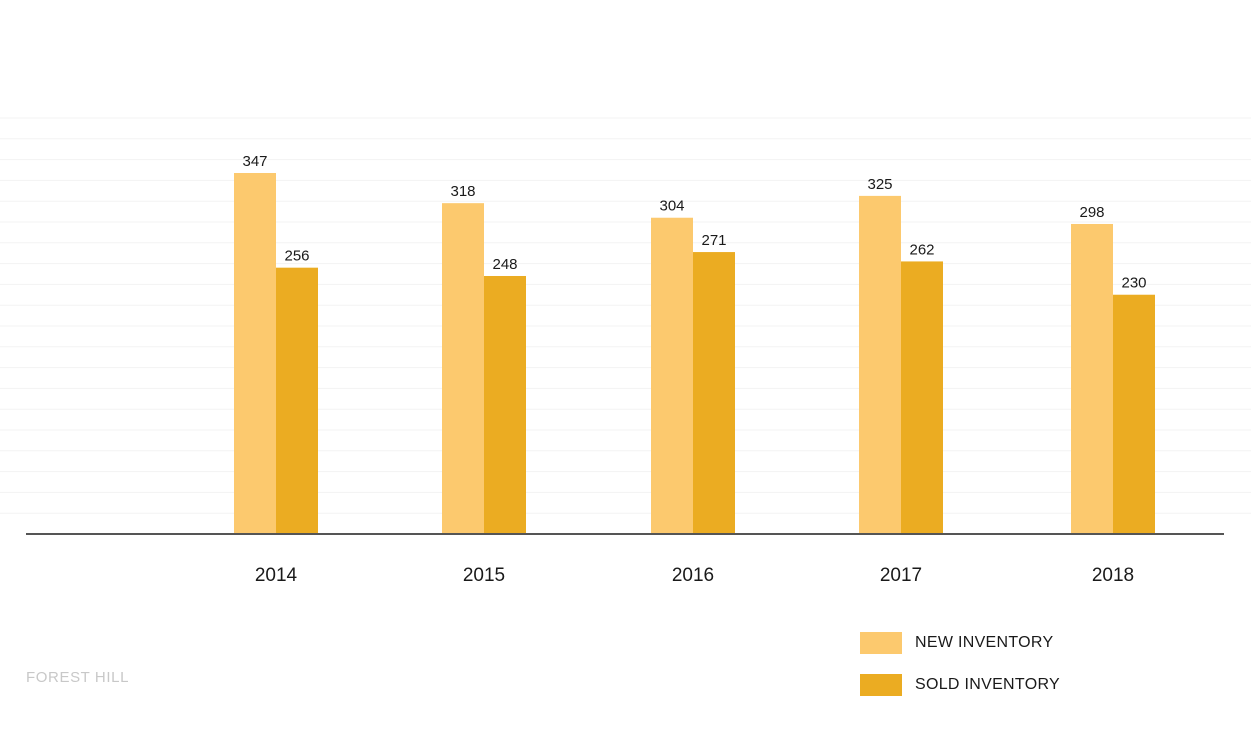 Image resolution: width=1251 pixels, height=730 pixels. What do you see at coordinates (484, 575) in the screenshot?
I see `x-tick-label-2015: 2015` at bounding box center [484, 575].